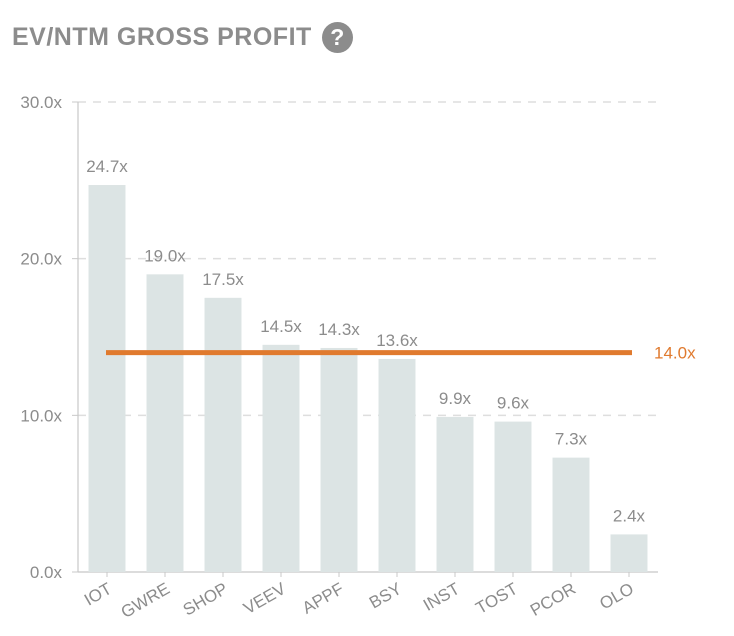 This screenshot has width=734, height=636. What do you see at coordinates (455, 398) in the screenshot?
I see `data-label: 9.9x` at bounding box center [455, 398].